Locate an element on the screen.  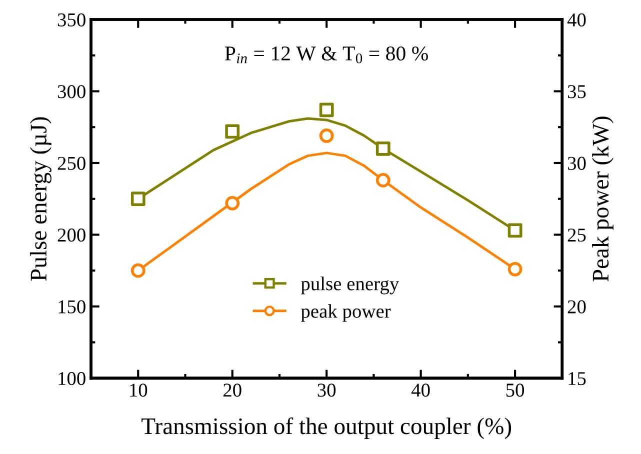
y2-tick-label: 35 is located at coordinates (577, 91).